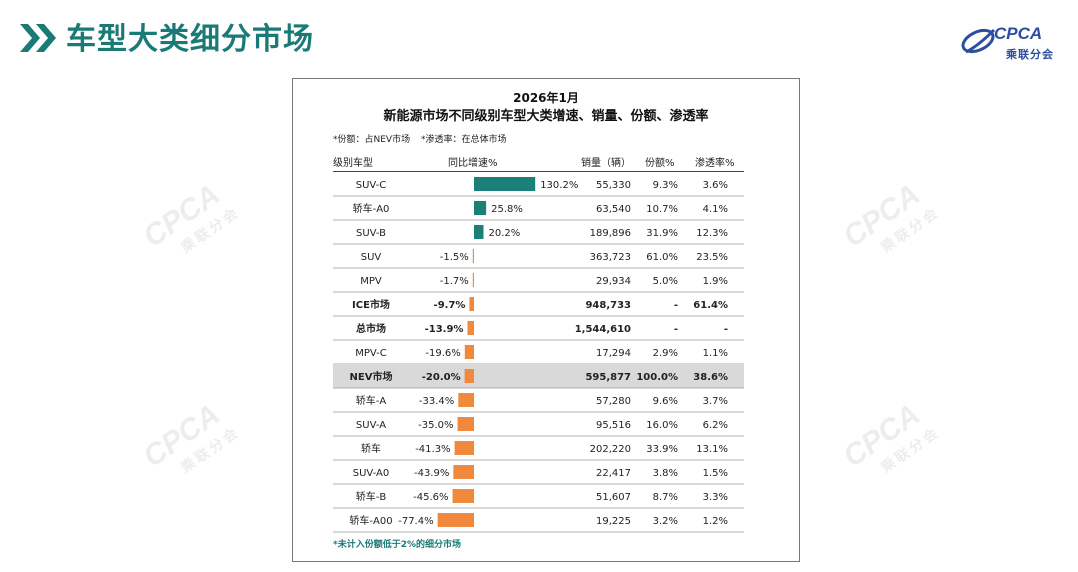 The image size is (1078, 572). Describe the element at coordinates (613, 497) in the screenshot. I see `sales-value: 51,607` at that location.